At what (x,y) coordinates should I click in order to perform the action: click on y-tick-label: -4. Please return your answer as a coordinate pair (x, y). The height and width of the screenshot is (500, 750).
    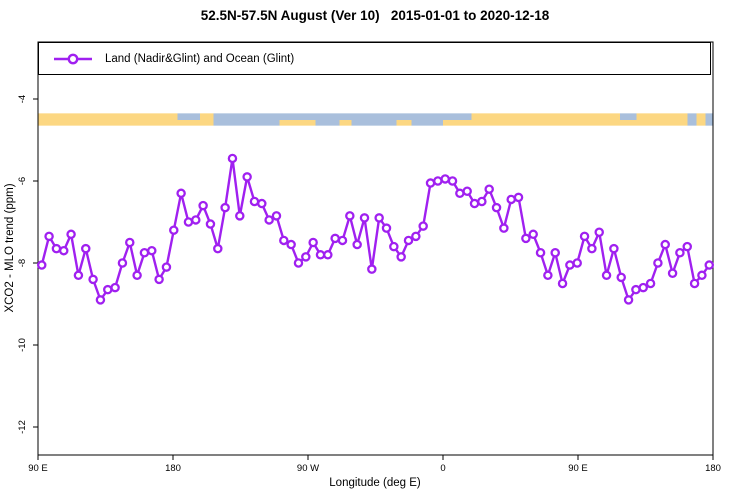
    Looking at the image, I should click on (22, 99).